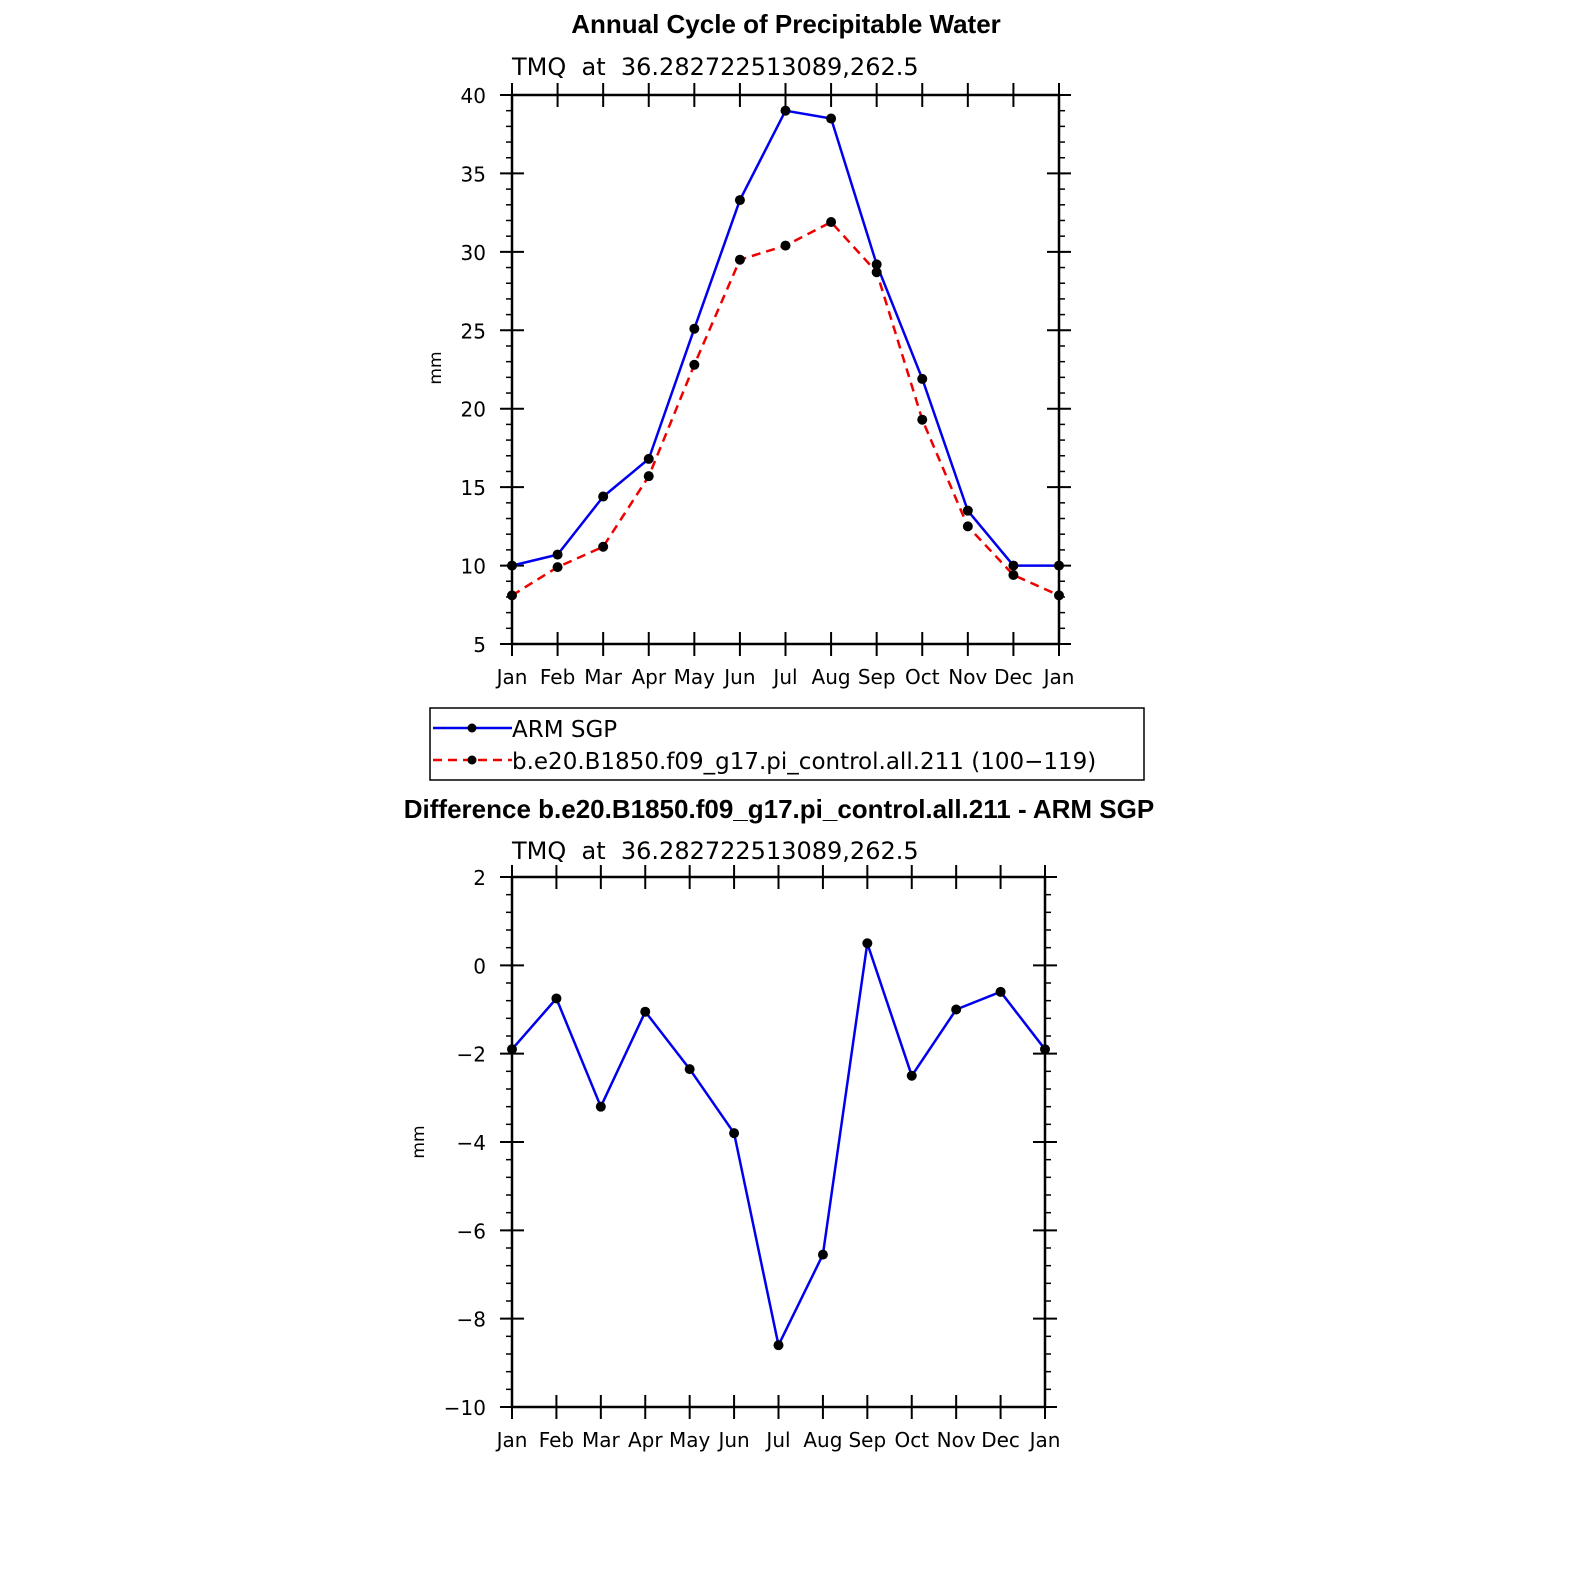  What do you see at coordinates (473, 370) in the screenshot?
I see `y-tick-labels: 5 10 15 20 25 30 35 40` at bounding box center [473, 370].